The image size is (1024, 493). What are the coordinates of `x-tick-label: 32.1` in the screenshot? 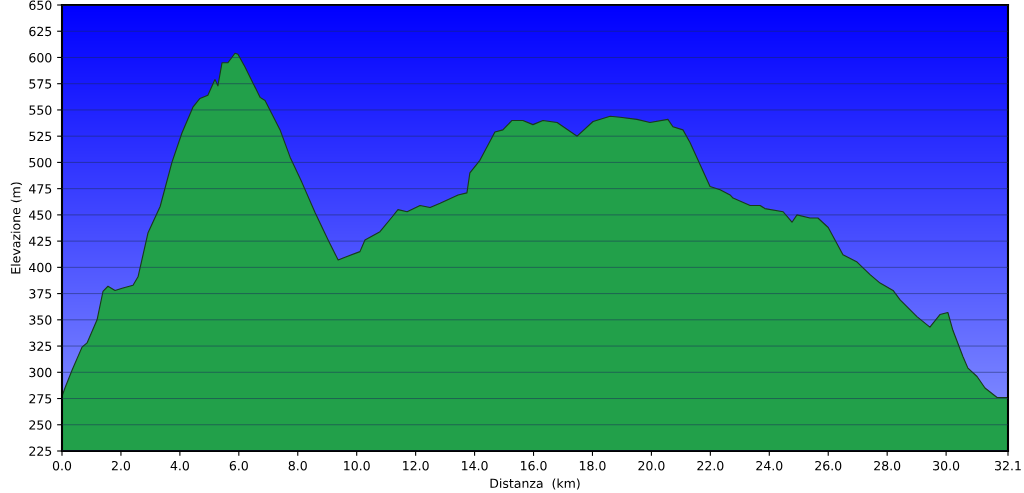 It's located at (1008, 465).